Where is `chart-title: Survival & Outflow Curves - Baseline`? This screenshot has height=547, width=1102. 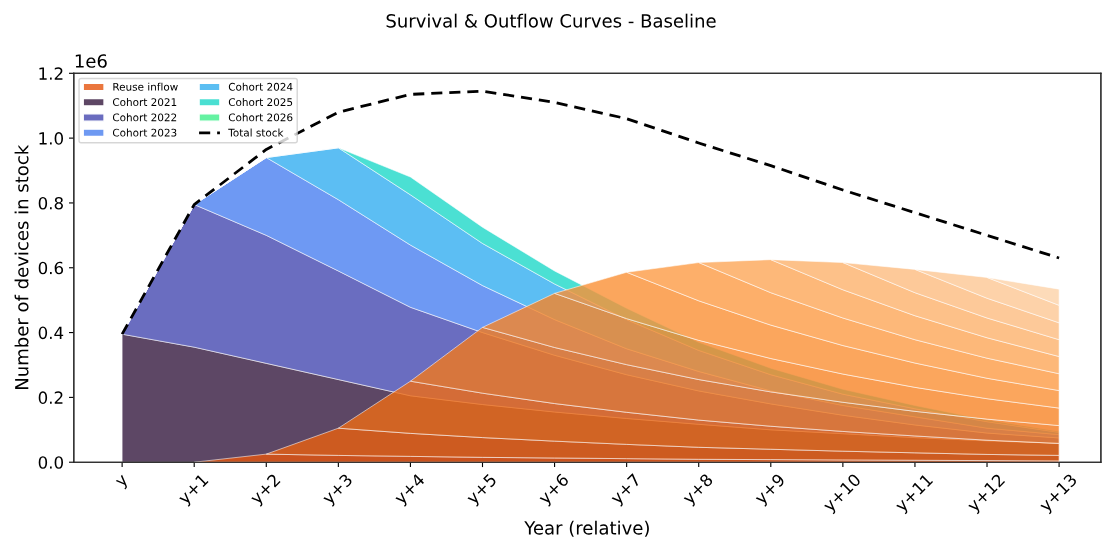 chart-title: Survival & Outflow Curves - Baseline is located at coordinates (551, 20).